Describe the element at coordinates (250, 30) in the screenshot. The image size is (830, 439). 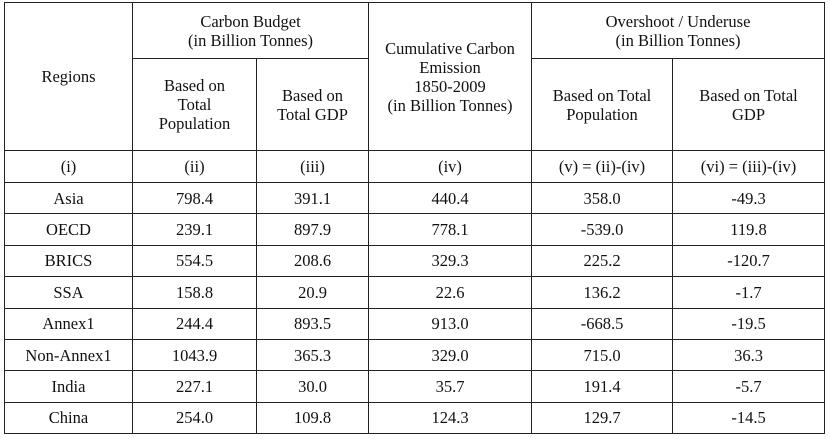
I see `carbon-budget-header: Carbon Budget (in Billion Tonnes)` at that location.